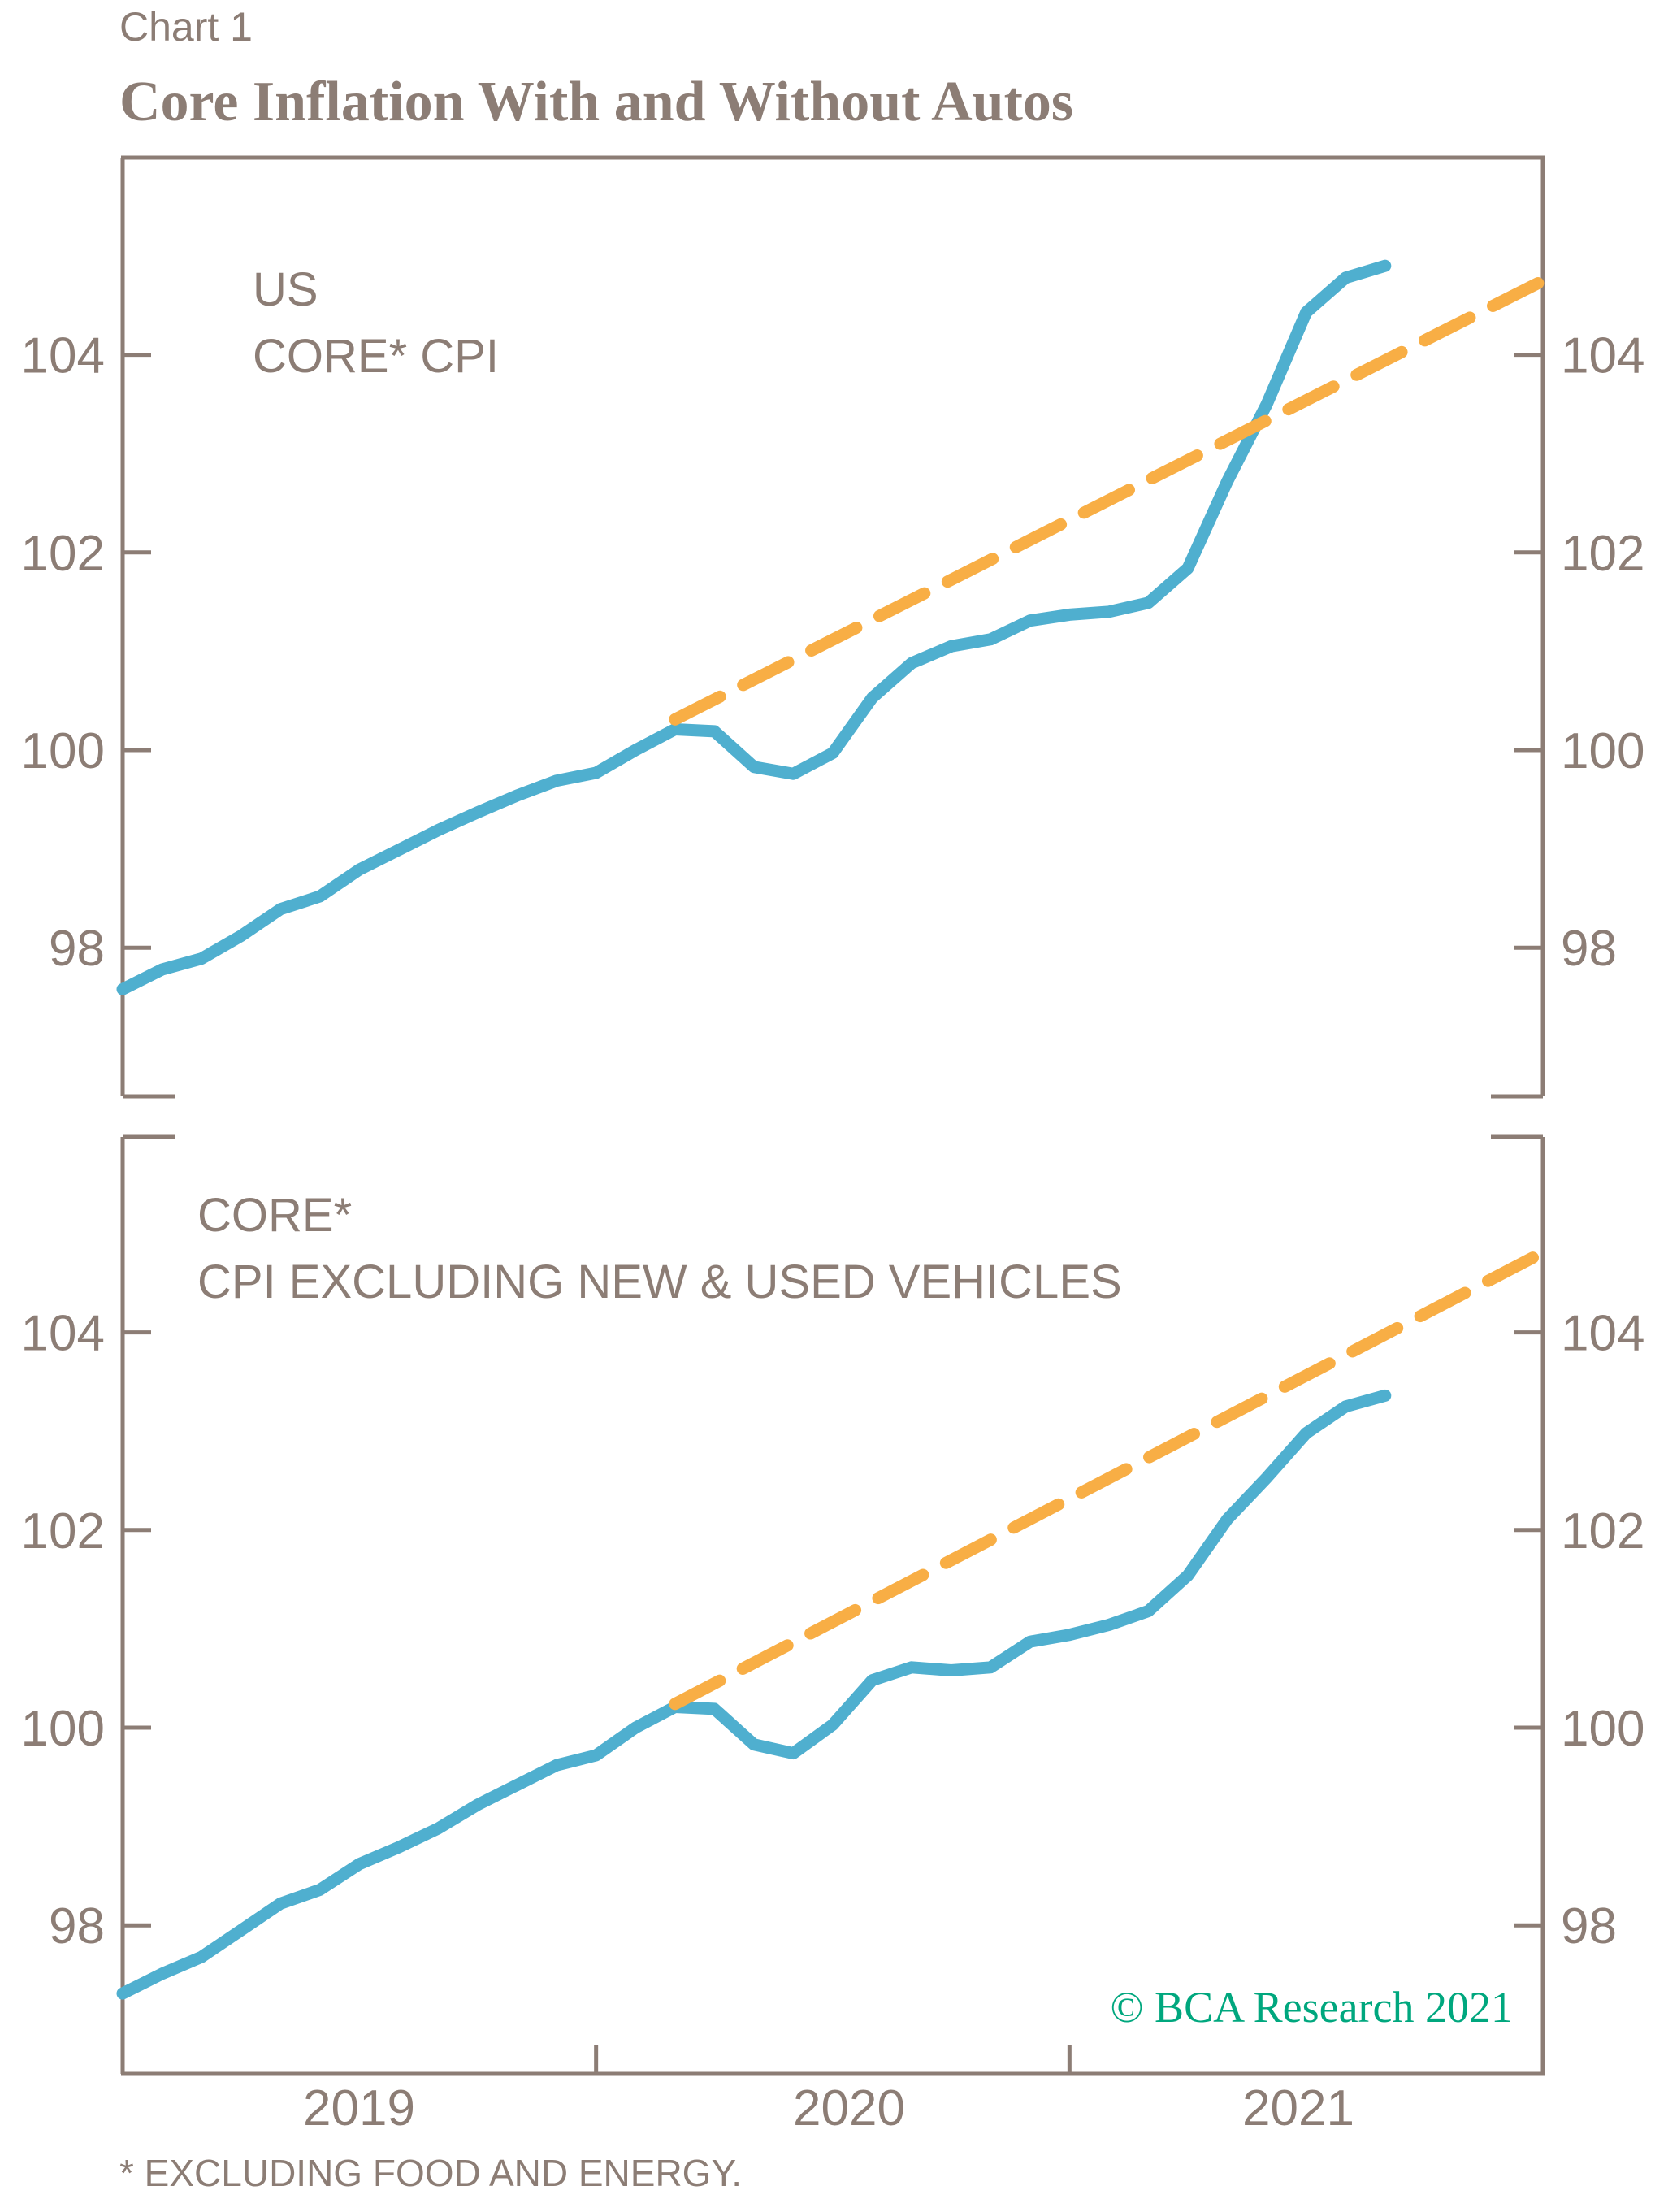 The width and height of the screenshot is (1664, 2212). What do you see at coordinates (596, 102) in the screenshot?
I see `chart-title: Core Inflation With and Without Autos` at bounding box center [596, 102].